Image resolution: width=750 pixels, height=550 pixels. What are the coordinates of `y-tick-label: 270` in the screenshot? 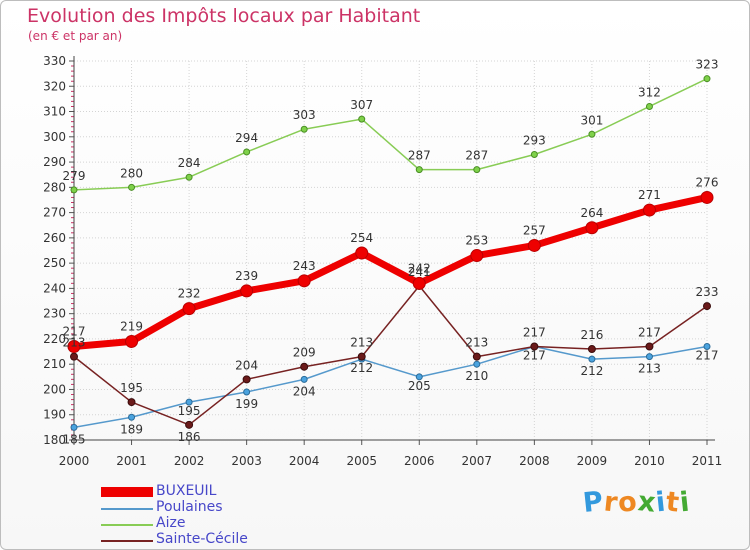 It's located at (54, 213).